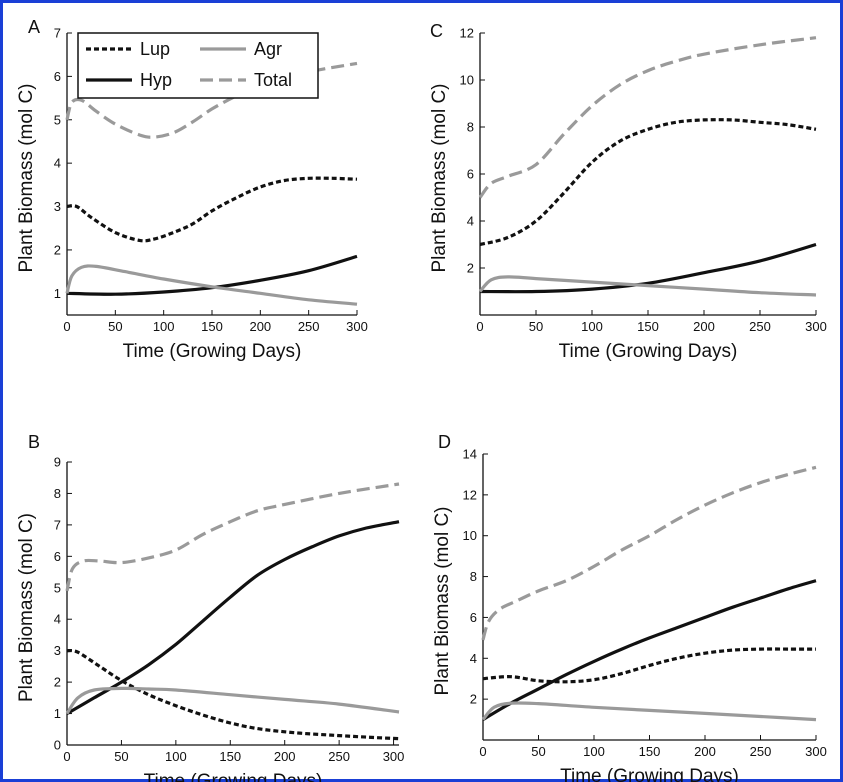  I want to click on legend-label-hyp: Hyp, so click(156, 80).